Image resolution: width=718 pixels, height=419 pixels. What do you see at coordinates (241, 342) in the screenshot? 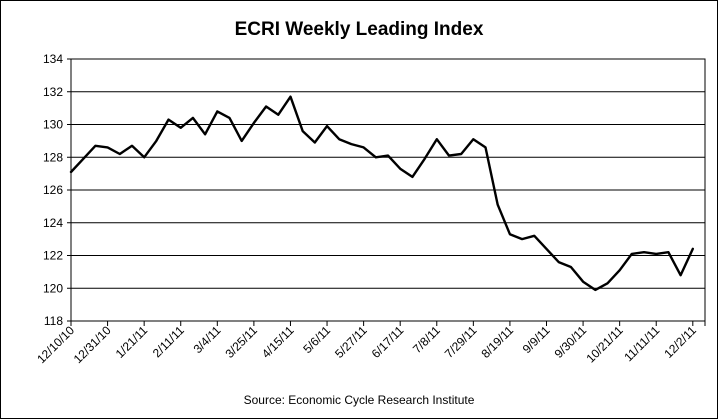
I see `x-tick-label: 3/25/11` at bounding box center [241, 342].